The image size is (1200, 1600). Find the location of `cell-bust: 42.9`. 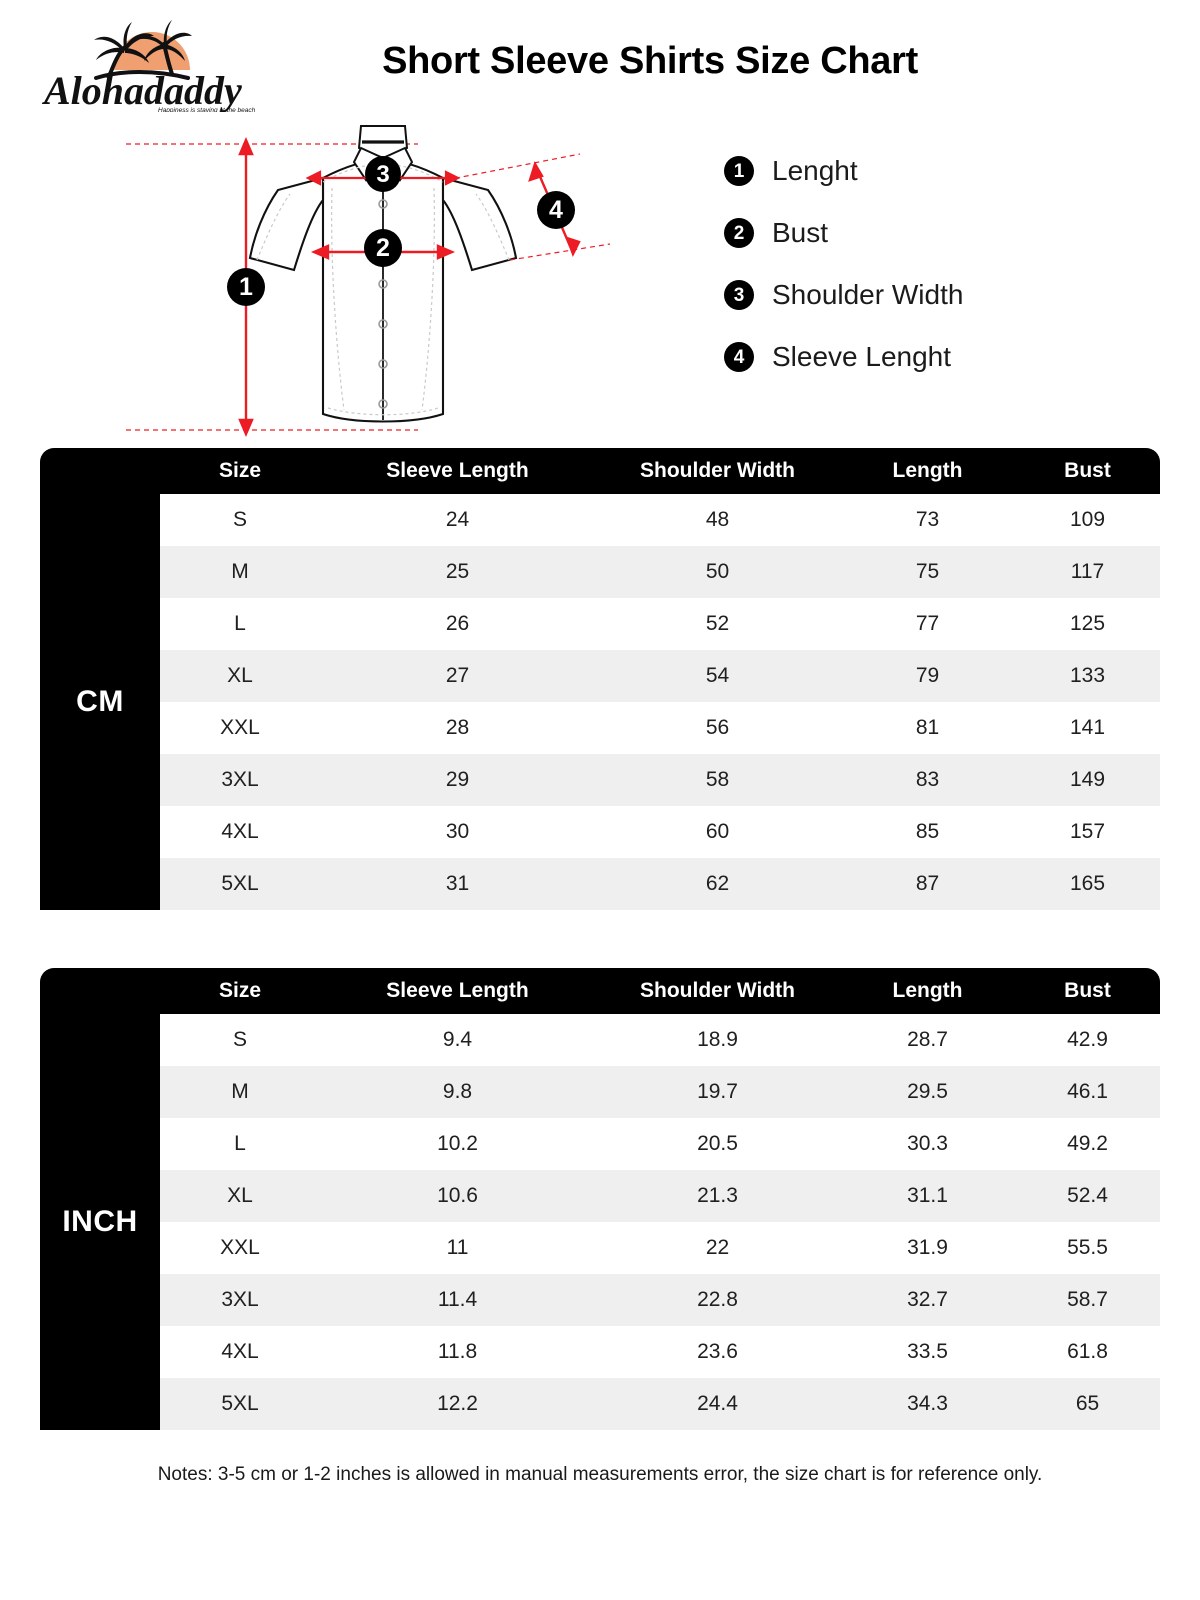

cell-bust: 42.9 is located at coordinates (1087, 1040).